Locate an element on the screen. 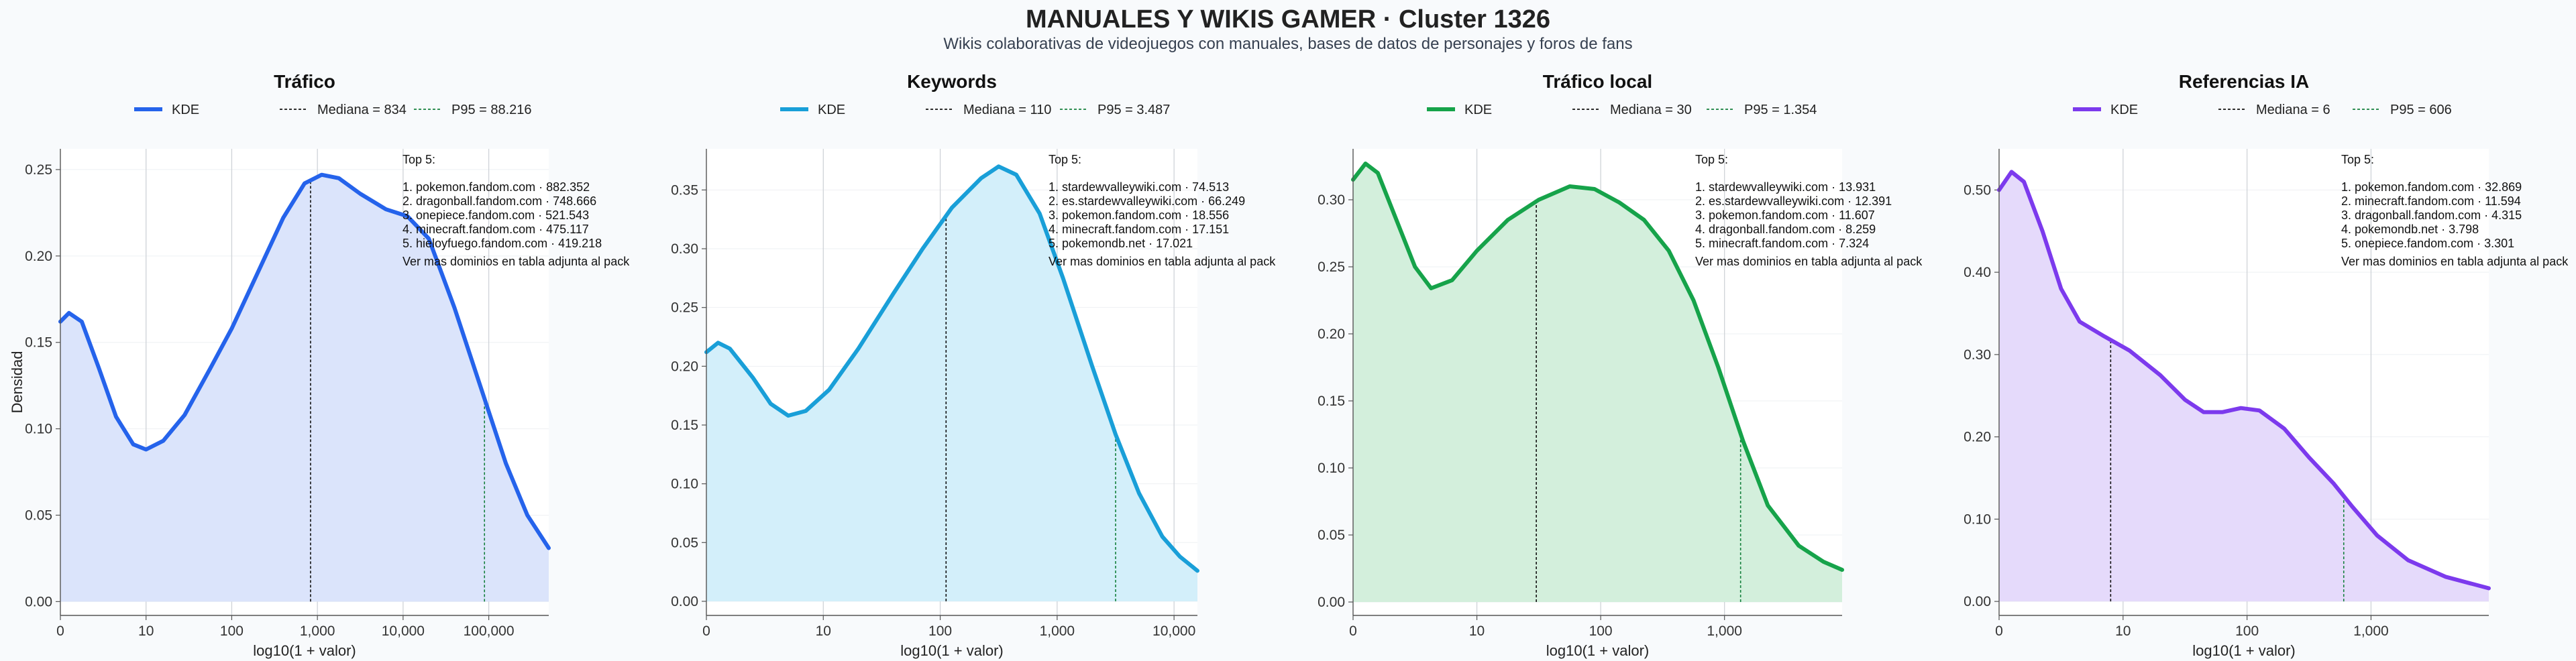 This screenshot has height=661, width=2576. top5-item: 5. minecraft.fandom.com · 7.324 is located at coordinates (1782, 243).